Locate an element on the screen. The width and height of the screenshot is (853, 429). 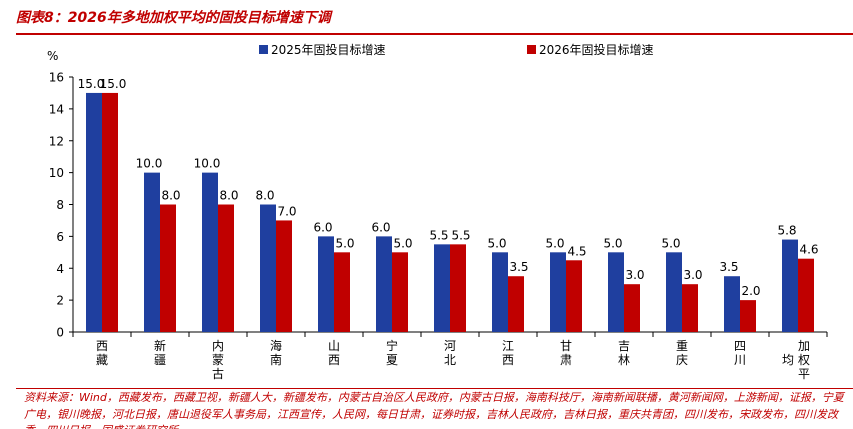
data-label-s2-0: 15.0 is located at coordinates (113, 84).